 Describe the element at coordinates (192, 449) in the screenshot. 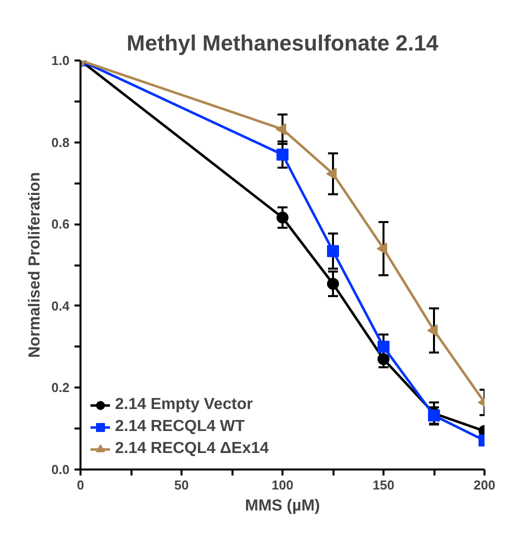

I see `legend-label: 2.14 RECQL4 ΔEx14` at that location.